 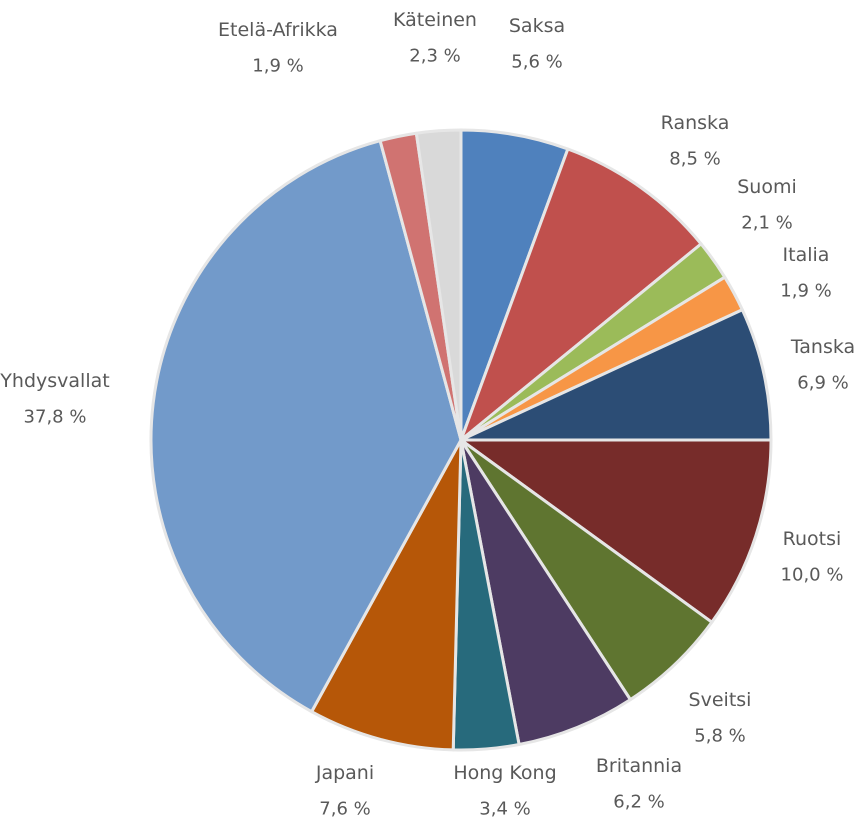 I want to click on pie-slice-kateinen, so click(x=438, y=285).